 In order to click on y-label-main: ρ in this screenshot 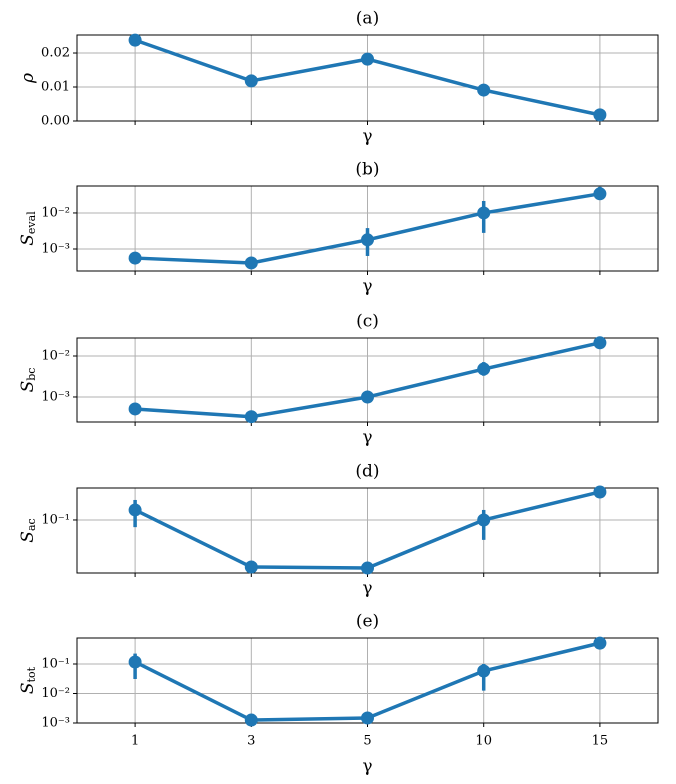, I will do `click(28, 78)`.